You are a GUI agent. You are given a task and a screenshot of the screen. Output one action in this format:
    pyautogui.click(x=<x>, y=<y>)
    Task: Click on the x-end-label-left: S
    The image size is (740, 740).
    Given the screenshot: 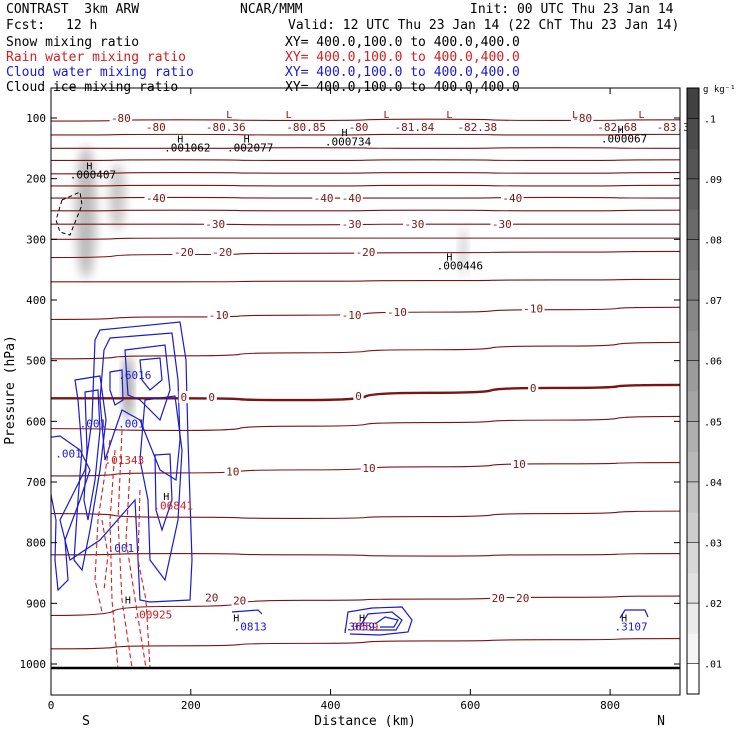 What is the action you would take?
    pyautogui.click(x=86, y=721)
    